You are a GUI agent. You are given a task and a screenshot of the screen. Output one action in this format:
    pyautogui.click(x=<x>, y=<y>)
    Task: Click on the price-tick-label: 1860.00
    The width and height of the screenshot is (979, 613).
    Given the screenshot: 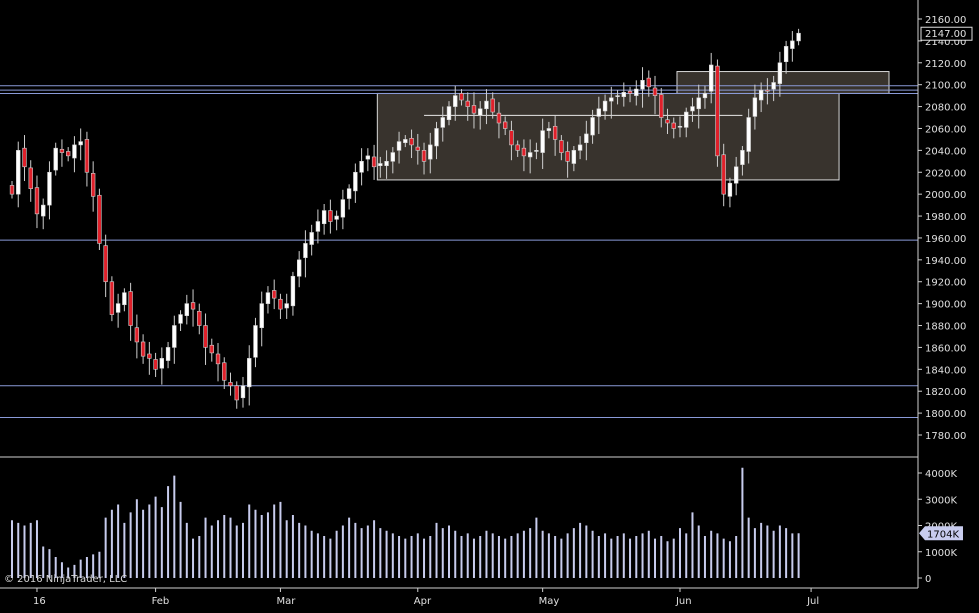 What is the action you would take?
    pyautogui.click(x=945, y=348)
    